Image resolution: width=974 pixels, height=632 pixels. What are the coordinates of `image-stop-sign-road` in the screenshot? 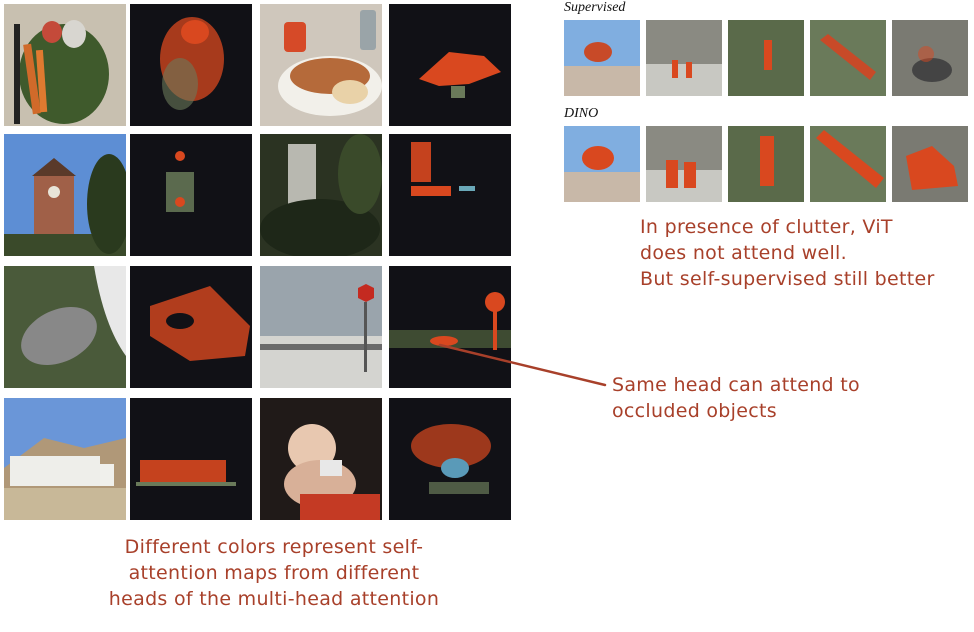 It's located at (321, 327).